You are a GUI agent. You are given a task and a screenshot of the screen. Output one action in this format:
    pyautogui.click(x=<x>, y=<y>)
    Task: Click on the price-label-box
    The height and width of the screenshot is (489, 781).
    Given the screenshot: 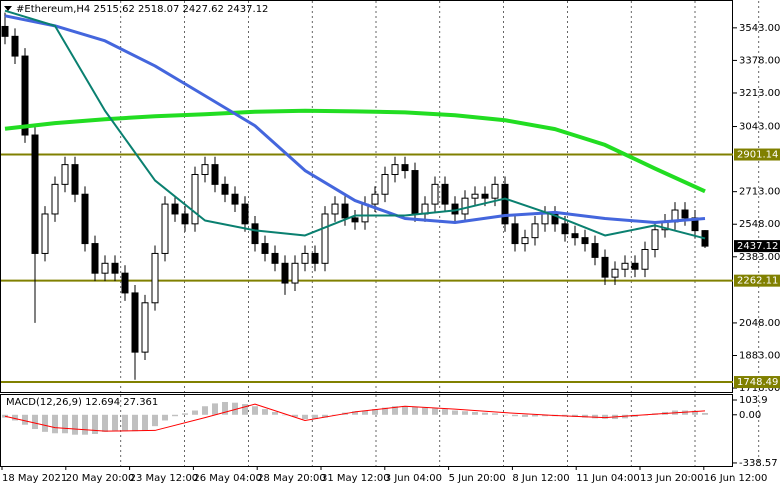 What is the action you would take?
    pyautogui.click(x=757, y=246)
    